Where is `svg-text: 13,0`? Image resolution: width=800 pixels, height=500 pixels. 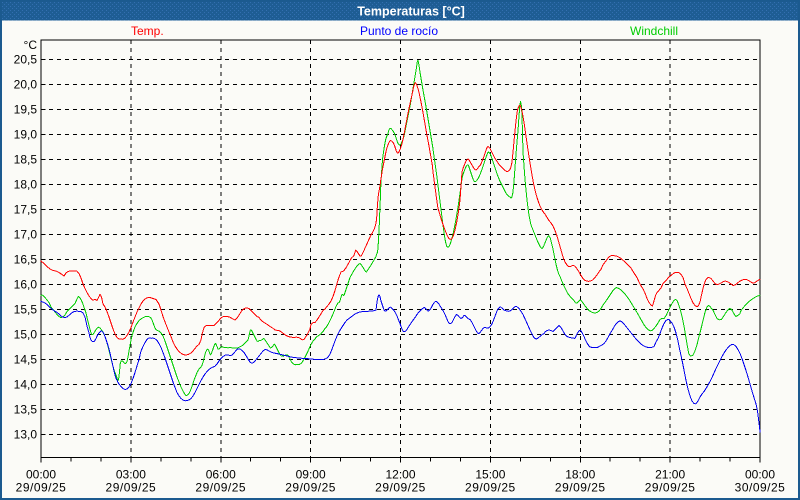
svg-text: 13,0 is located at coordinates (26, 435).